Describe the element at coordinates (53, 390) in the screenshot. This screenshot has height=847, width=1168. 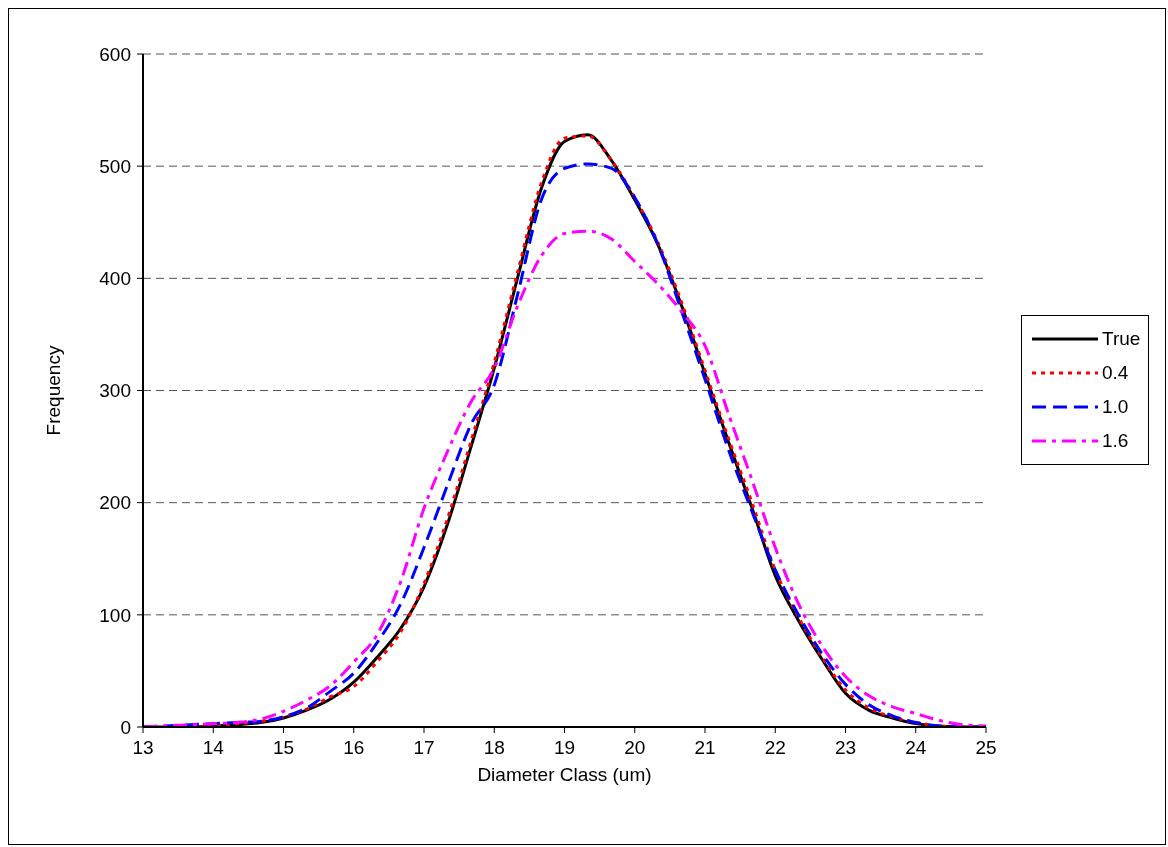
I see `y-axis-title: Frequency` at that location.